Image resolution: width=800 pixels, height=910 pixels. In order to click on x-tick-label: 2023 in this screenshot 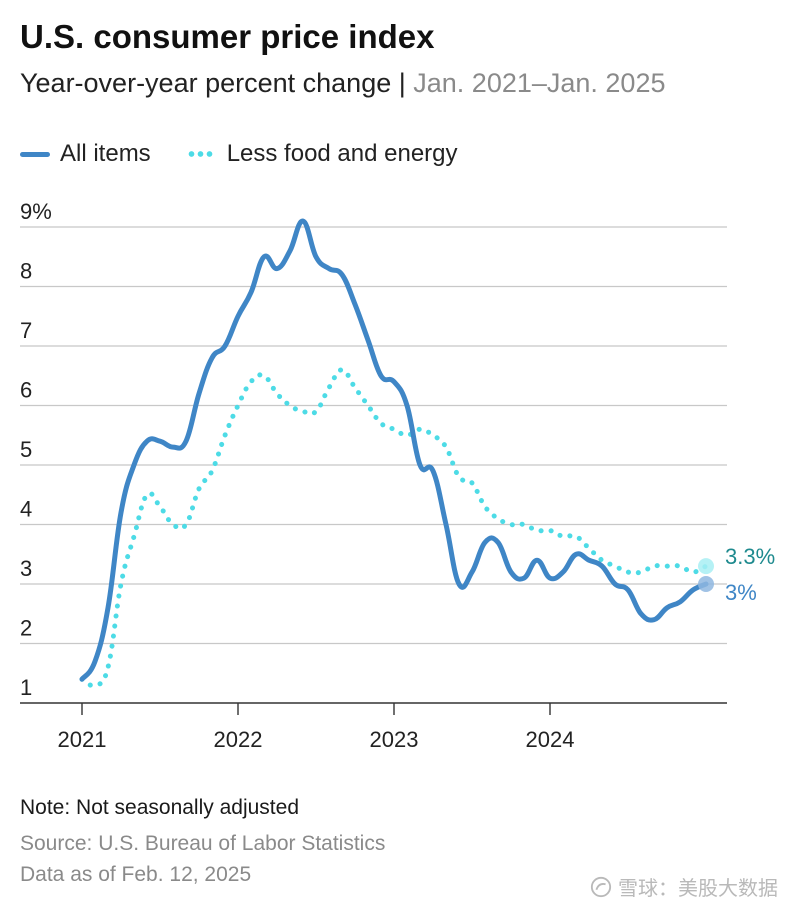, I will do `click(394, 739)`.